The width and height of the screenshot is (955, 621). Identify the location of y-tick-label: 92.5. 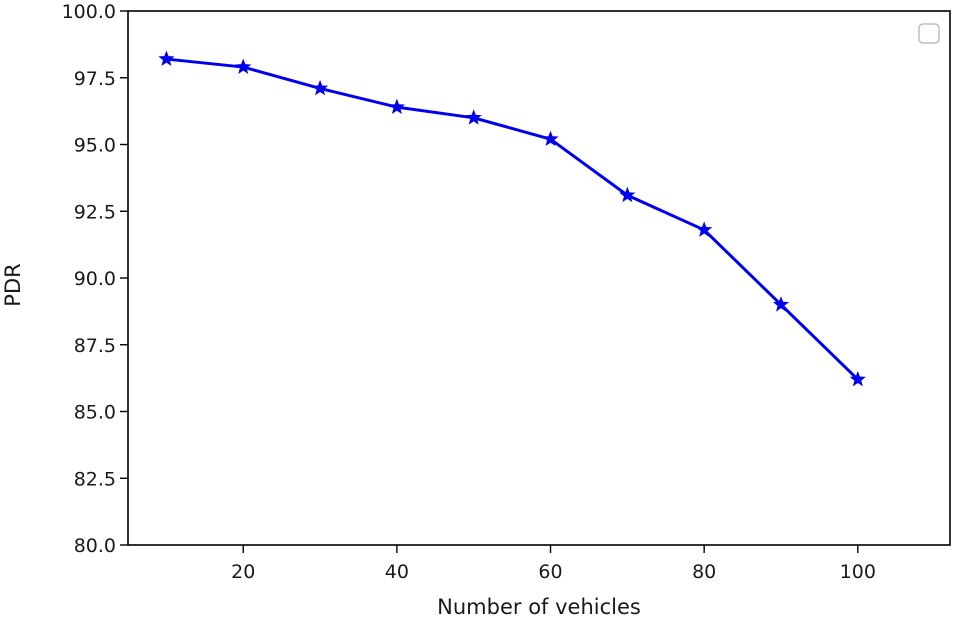
(95, 212).